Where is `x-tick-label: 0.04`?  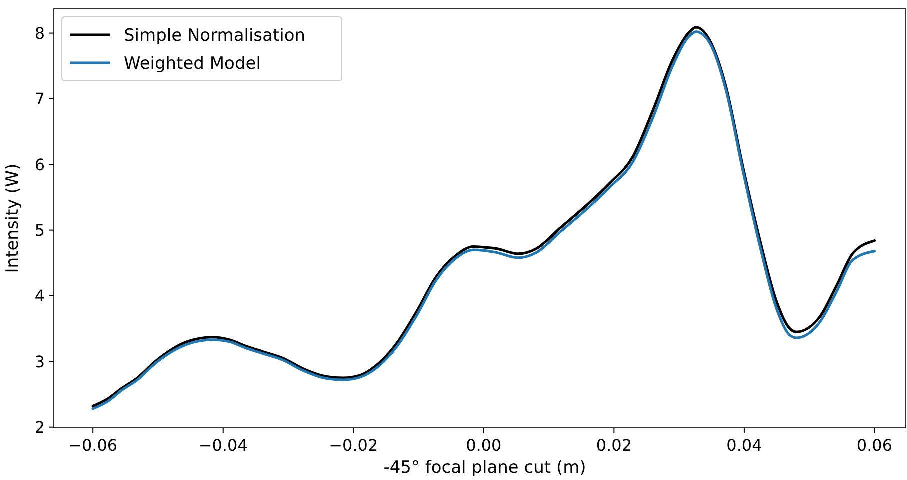
x-tick-label: 0.04 is located at coordinates (744, 445).